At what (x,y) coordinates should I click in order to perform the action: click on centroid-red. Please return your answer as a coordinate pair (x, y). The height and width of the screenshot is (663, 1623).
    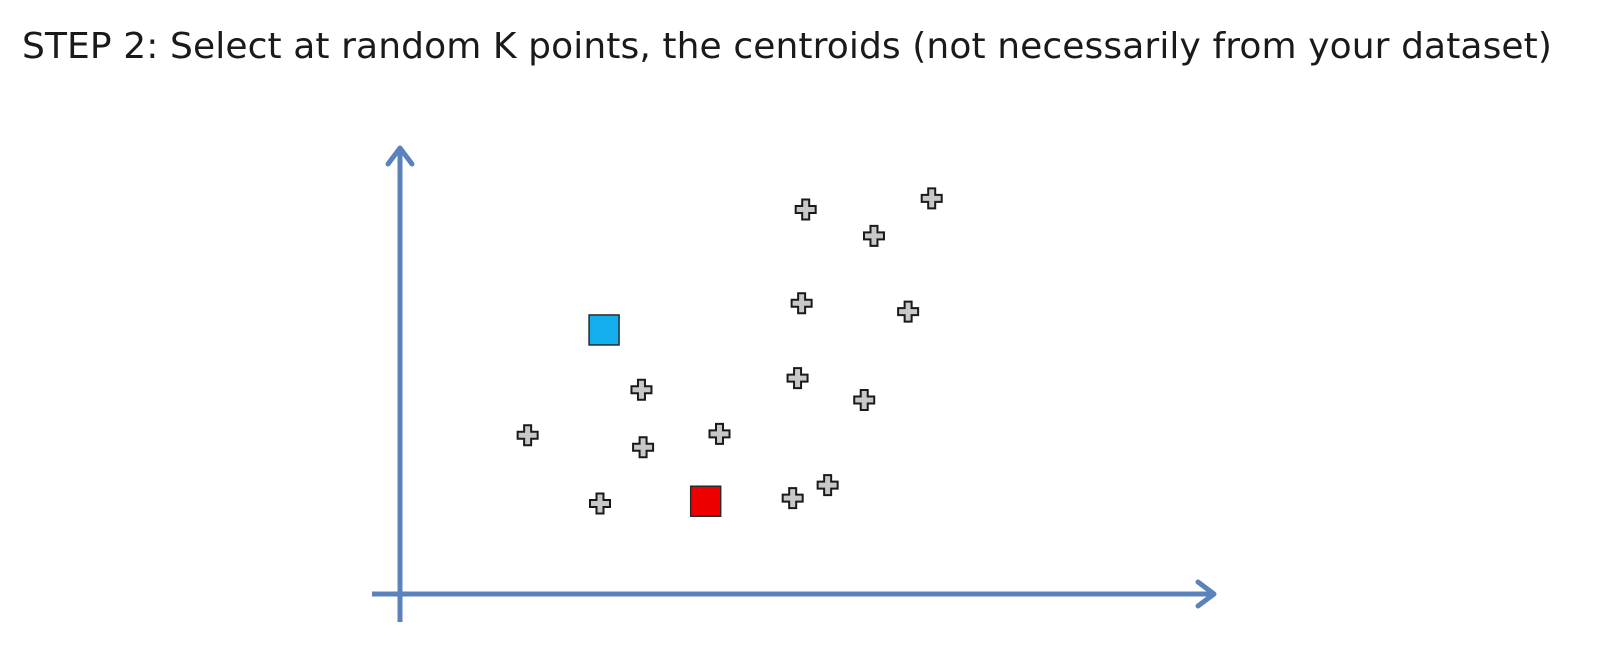
    Looking at the image, I should click on (705, 501).